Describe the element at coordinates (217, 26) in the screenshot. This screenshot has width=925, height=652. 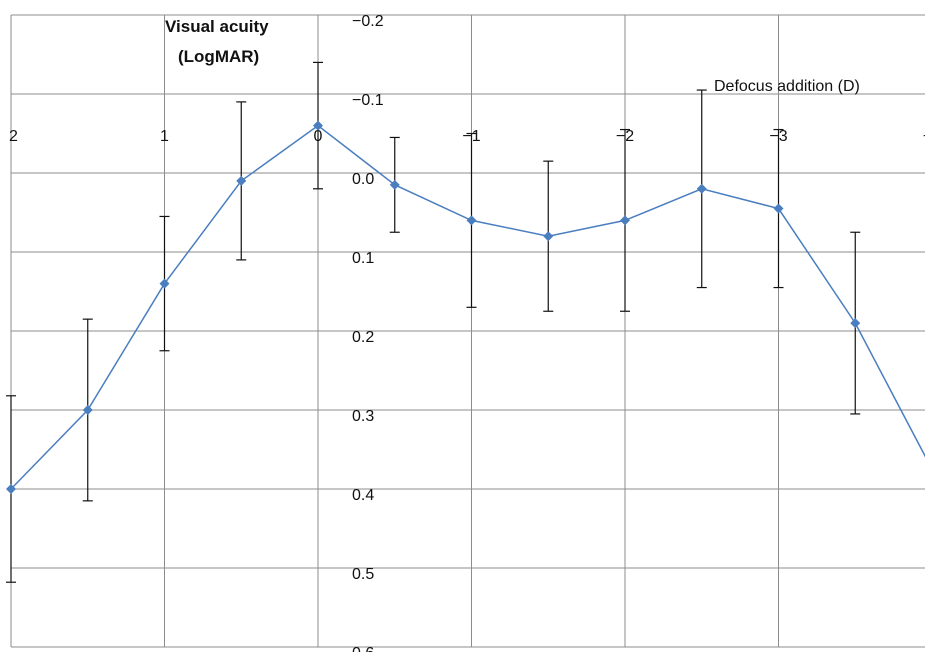
I see `y-axis-title-line-1: Visual acuity` at that location.